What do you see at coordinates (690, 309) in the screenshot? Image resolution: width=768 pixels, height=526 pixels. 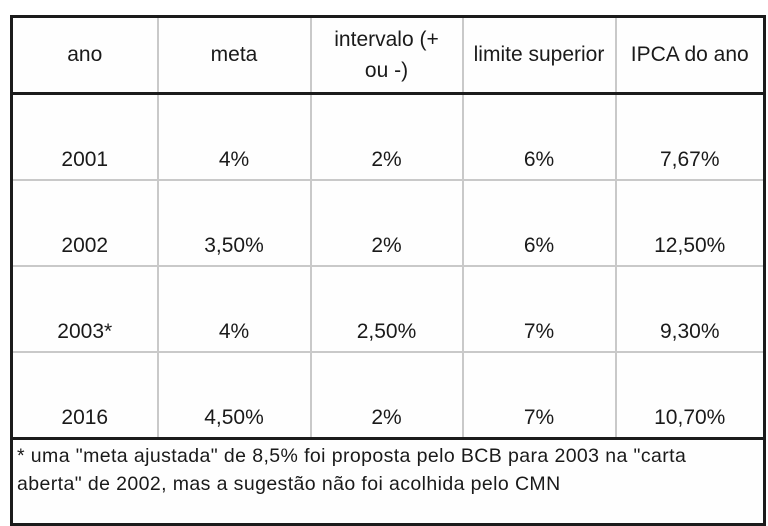 I see `cell-ipca: 9,30%` at bounding box center [690, 309].